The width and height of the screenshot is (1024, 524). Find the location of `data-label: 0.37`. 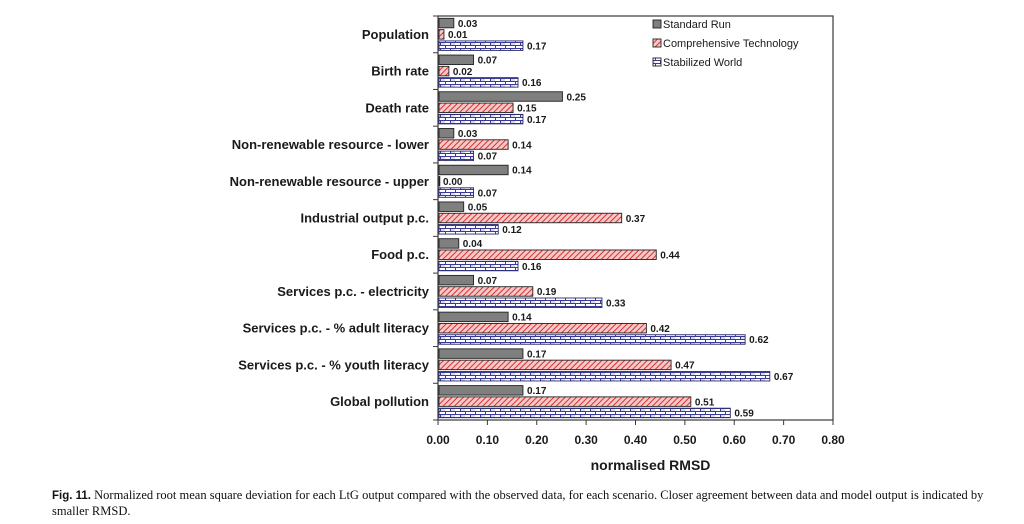

data-label: 0.37 is located at coordinates (636, 219).